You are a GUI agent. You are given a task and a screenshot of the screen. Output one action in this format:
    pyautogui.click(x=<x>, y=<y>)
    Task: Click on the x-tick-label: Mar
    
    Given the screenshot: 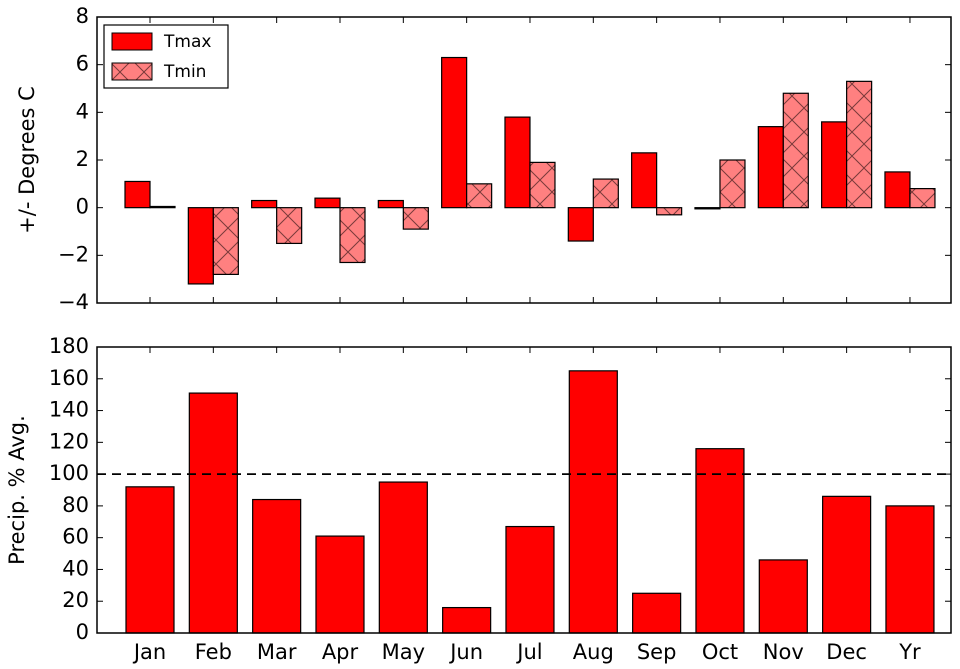 What is the action you would take?
    pyautogui.click(x=277, y=652)
    